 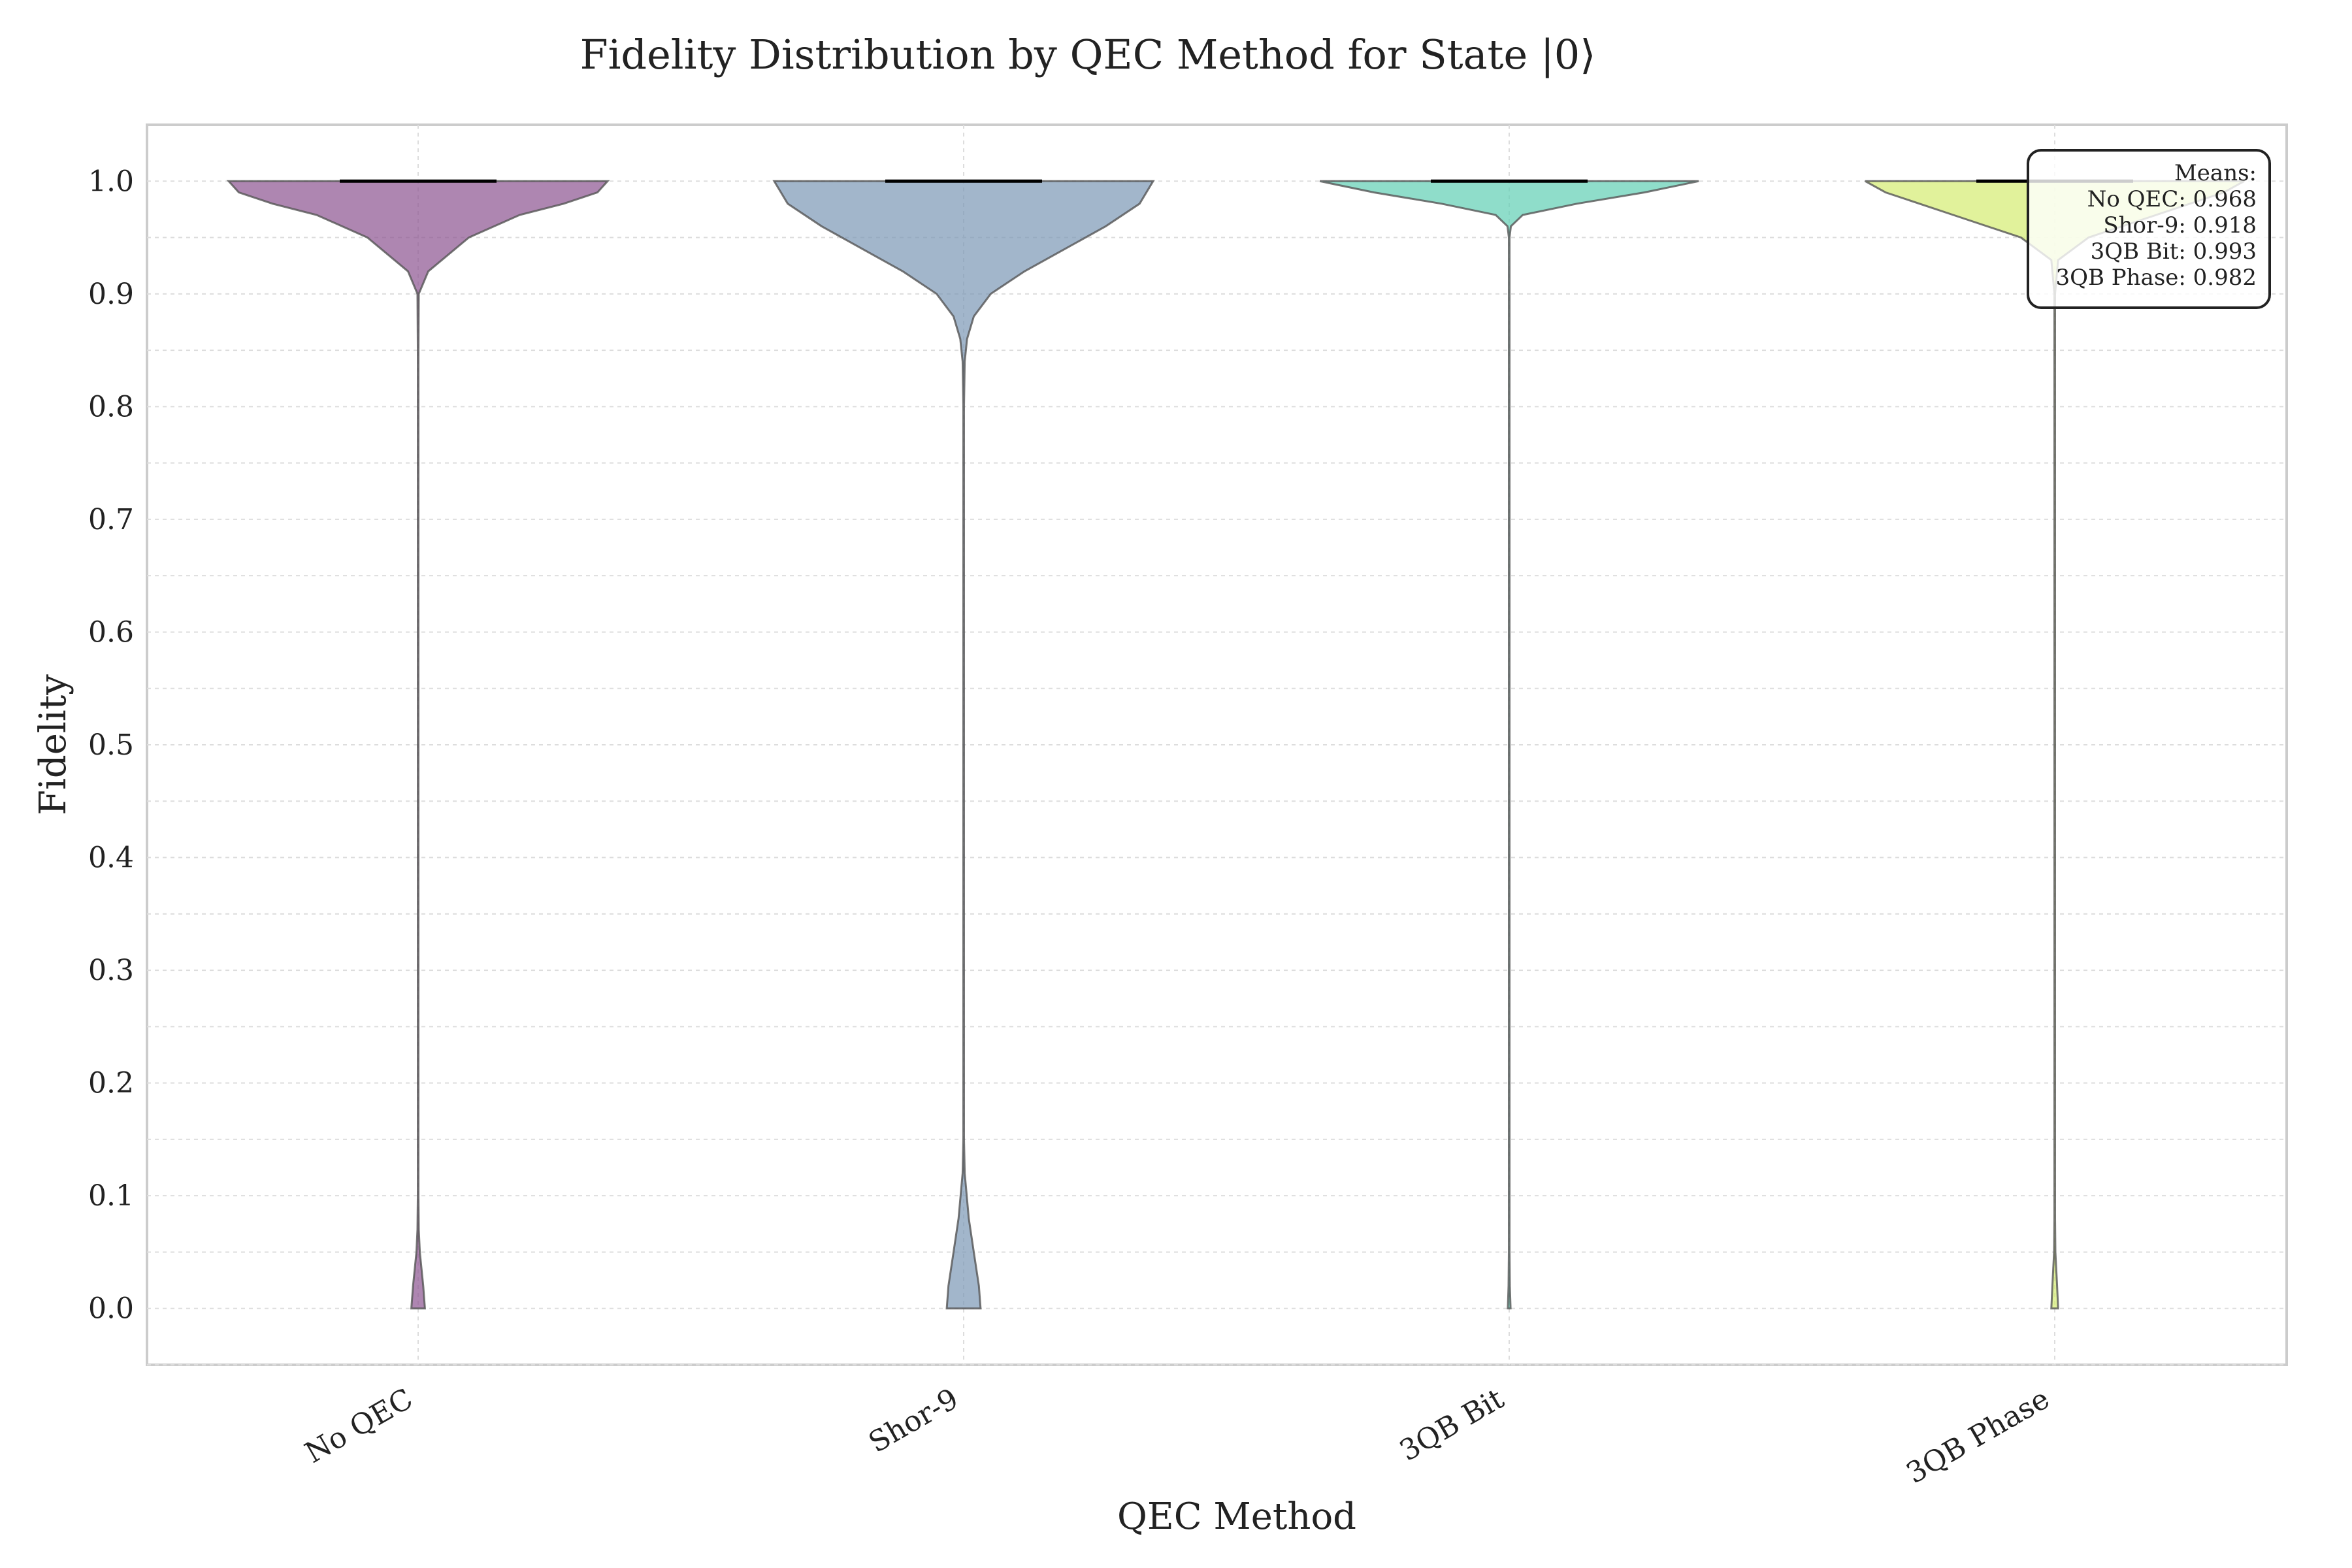 What do you see at coordinates (111, 970) in the screenshot?
I see `y-tick-label: 0.3` at bounding box center [111, 970].